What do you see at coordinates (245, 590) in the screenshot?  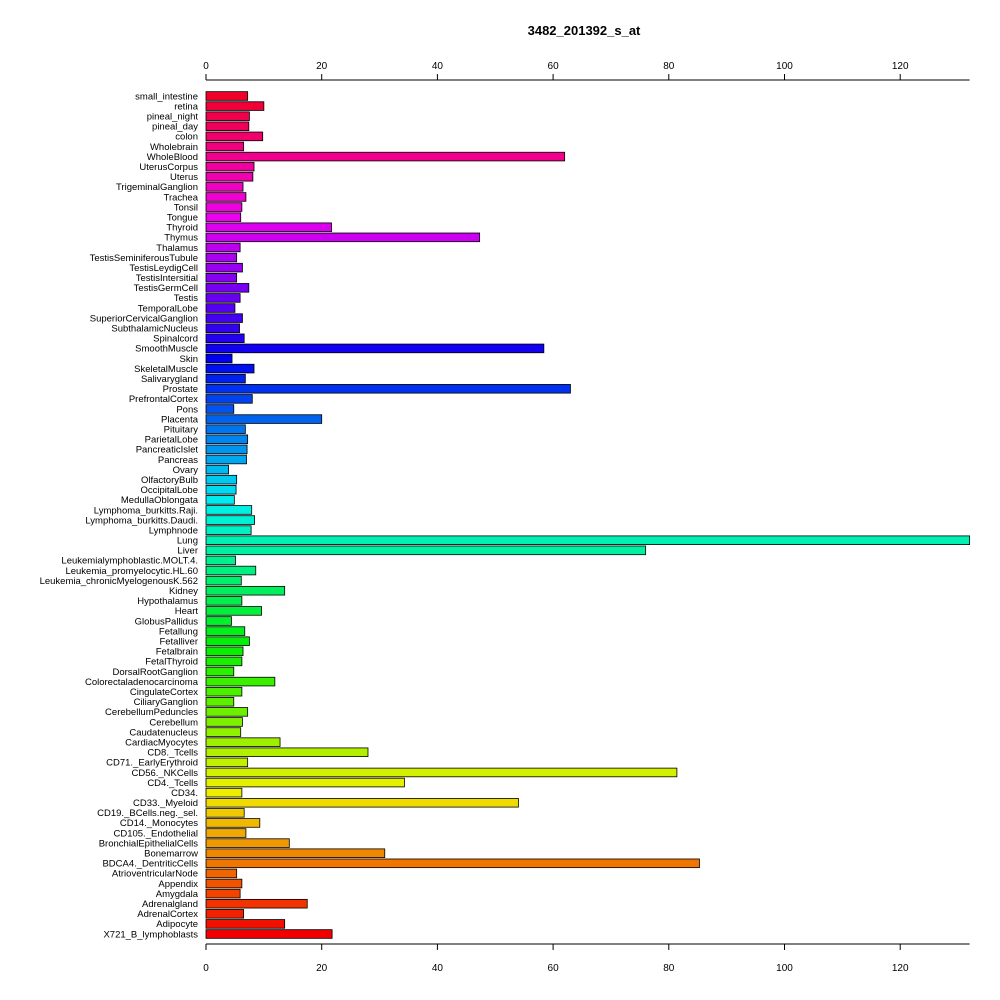 I see `bar-Kidney` at bounding box center [245, 590].